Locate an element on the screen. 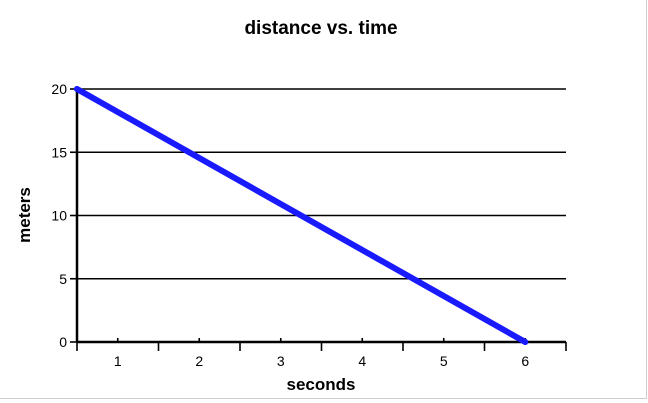 The image size is (648, 403). chart-title: distance vs. time is located at coordinates (320, 28).